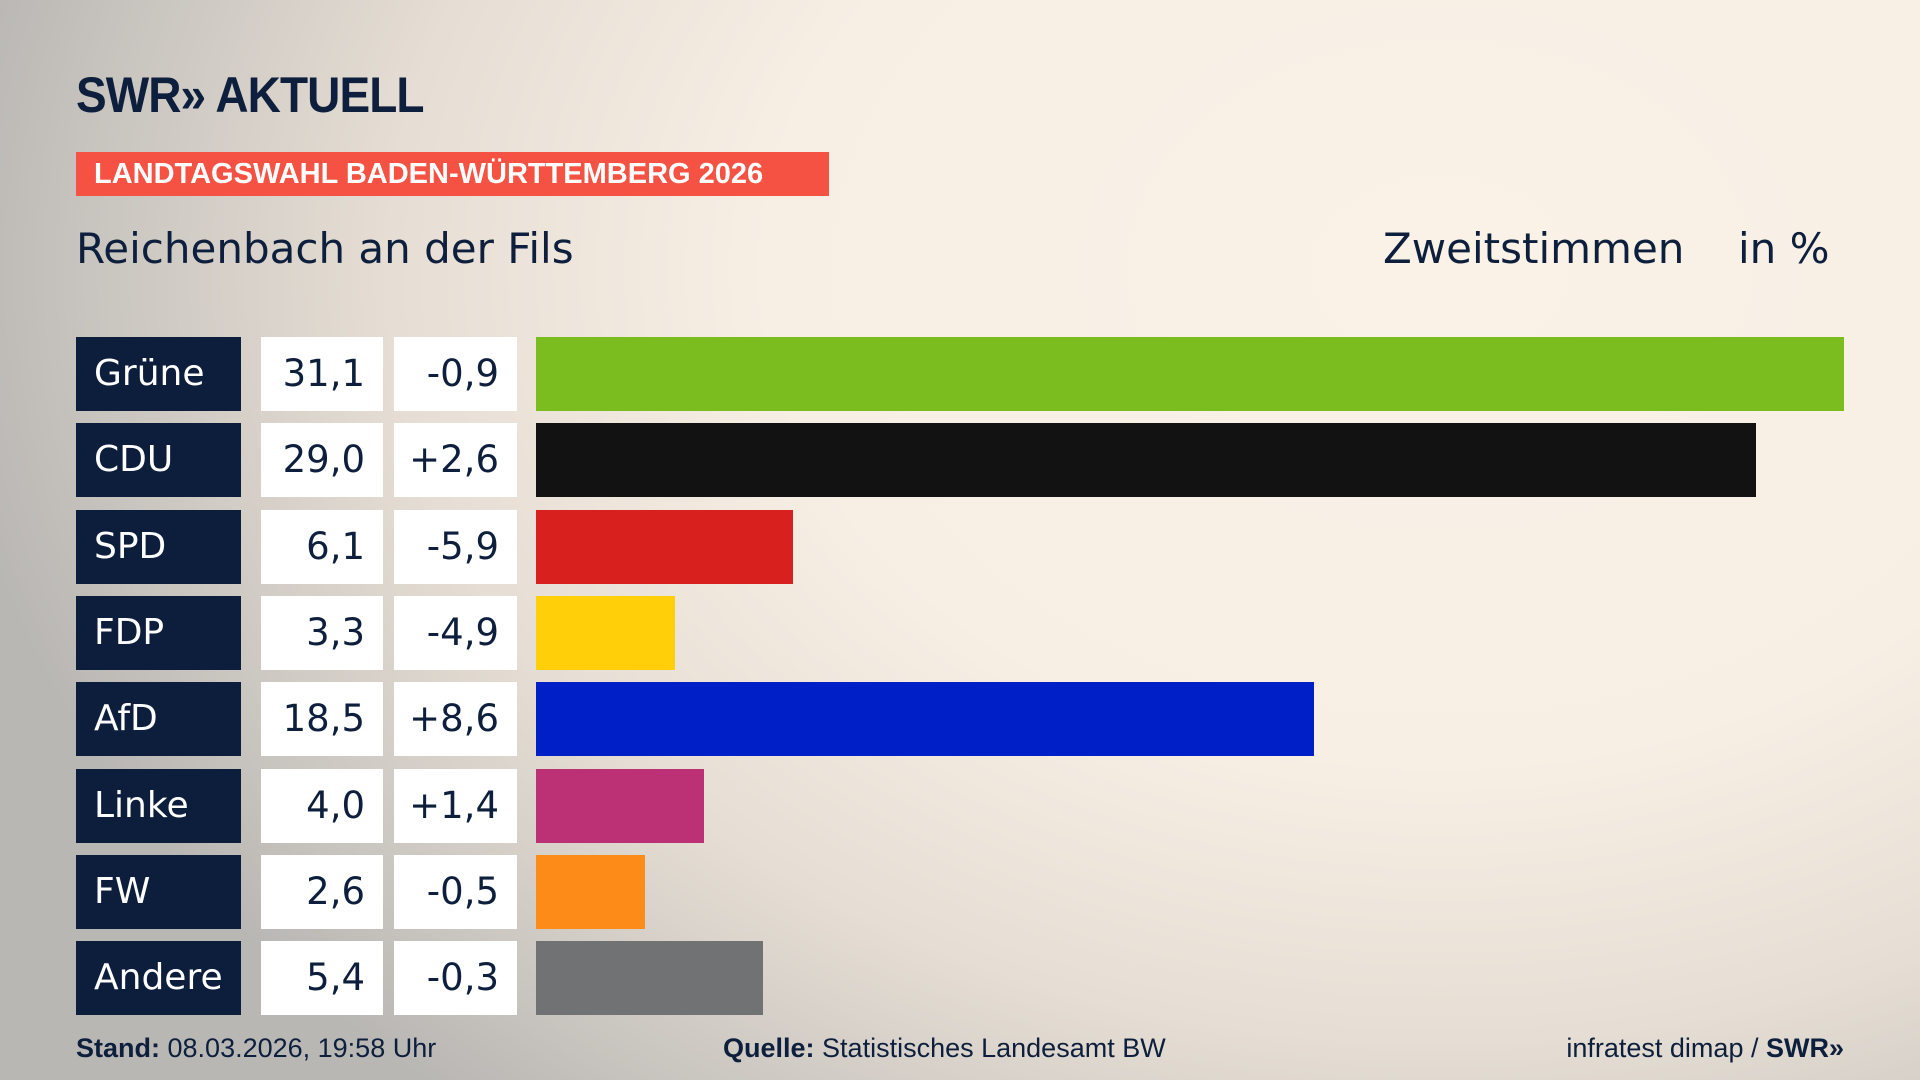 This screenshot has width=1920, height=1080. What do you see at coordinates (650, 978) in the screenshot?
I see `bar-andere` at bounding box center [650, 978].